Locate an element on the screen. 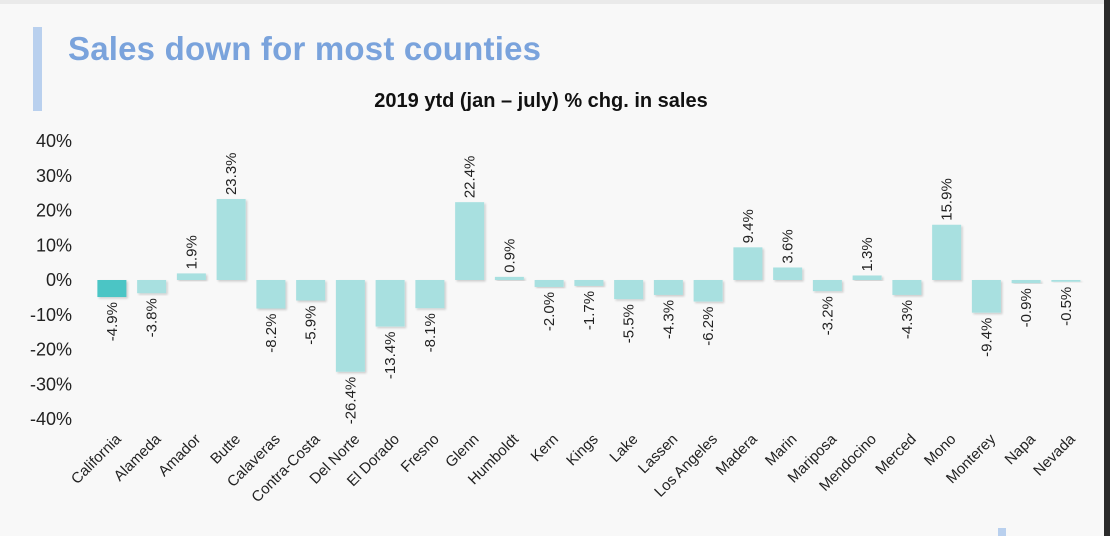  y-tick-label: -20% is located at coordinates (51, 350).